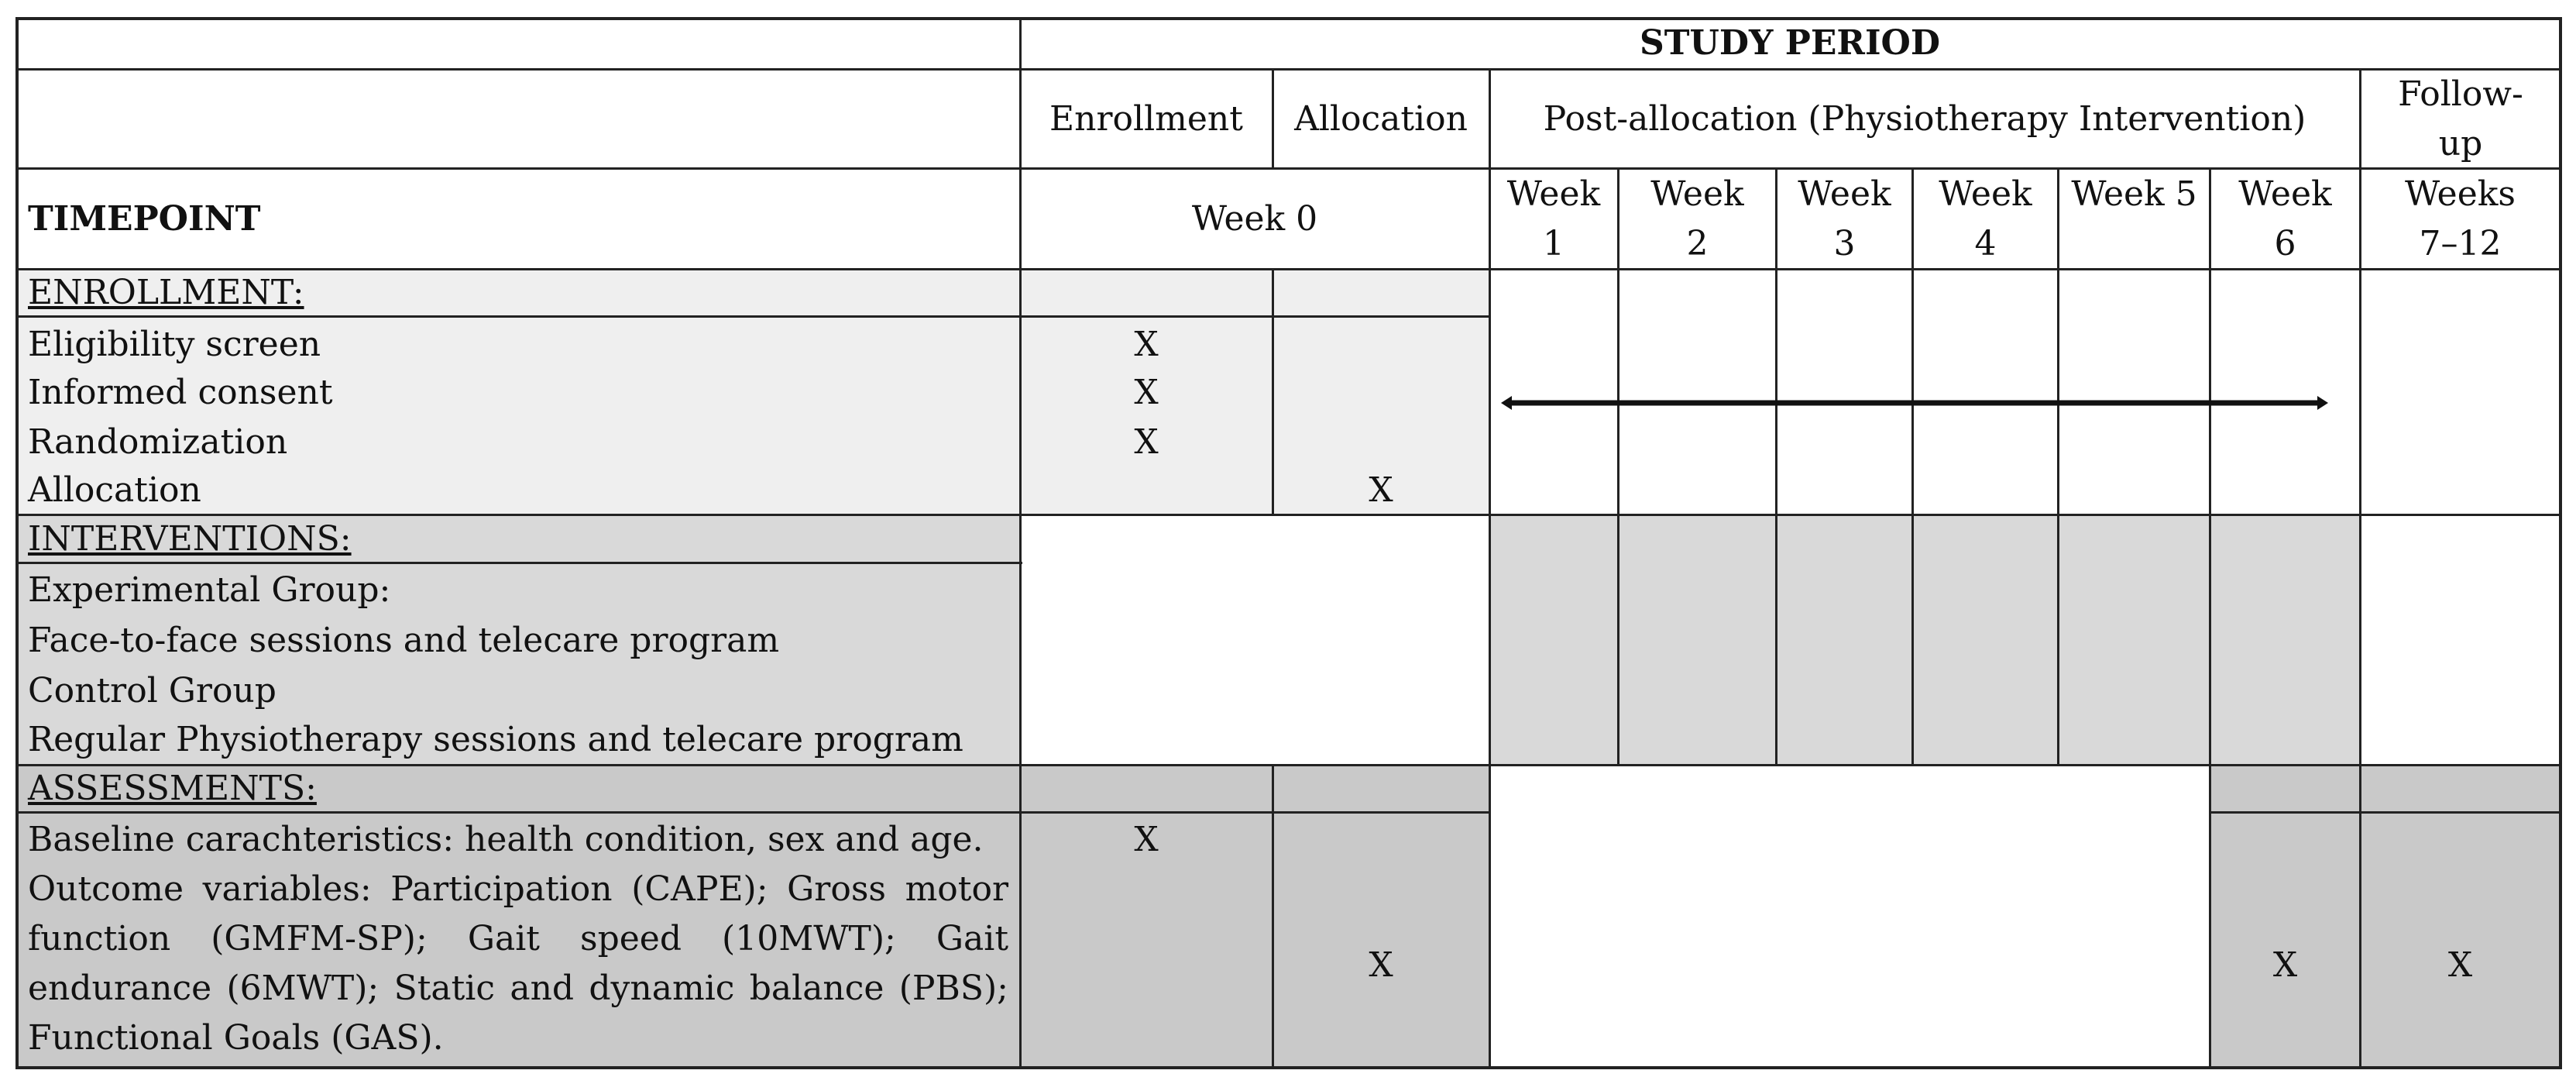 This screenshot has height=1084, width=2576. I want to click on vline-enroll-alloc-low, so click(1273, 392).